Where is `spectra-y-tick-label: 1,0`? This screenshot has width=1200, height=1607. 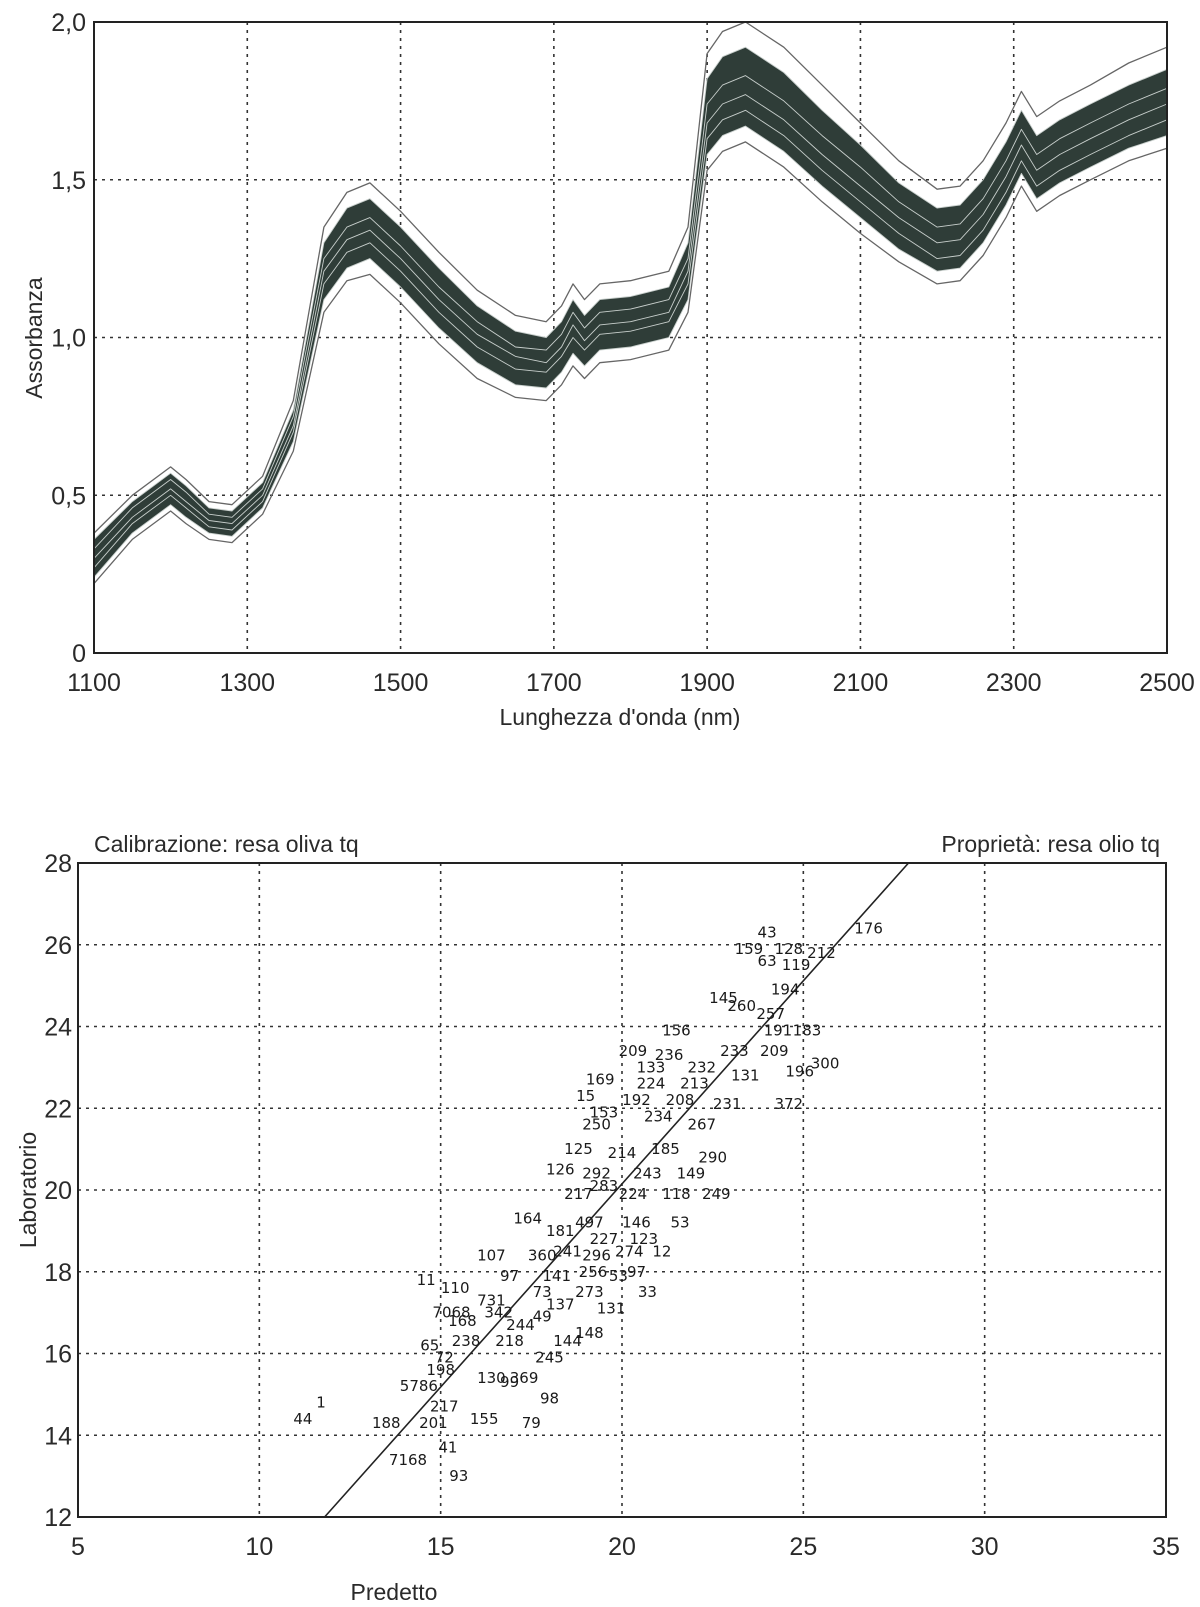 spectra-y-tick-label: 1,0 is located at coordinates (68, 339).